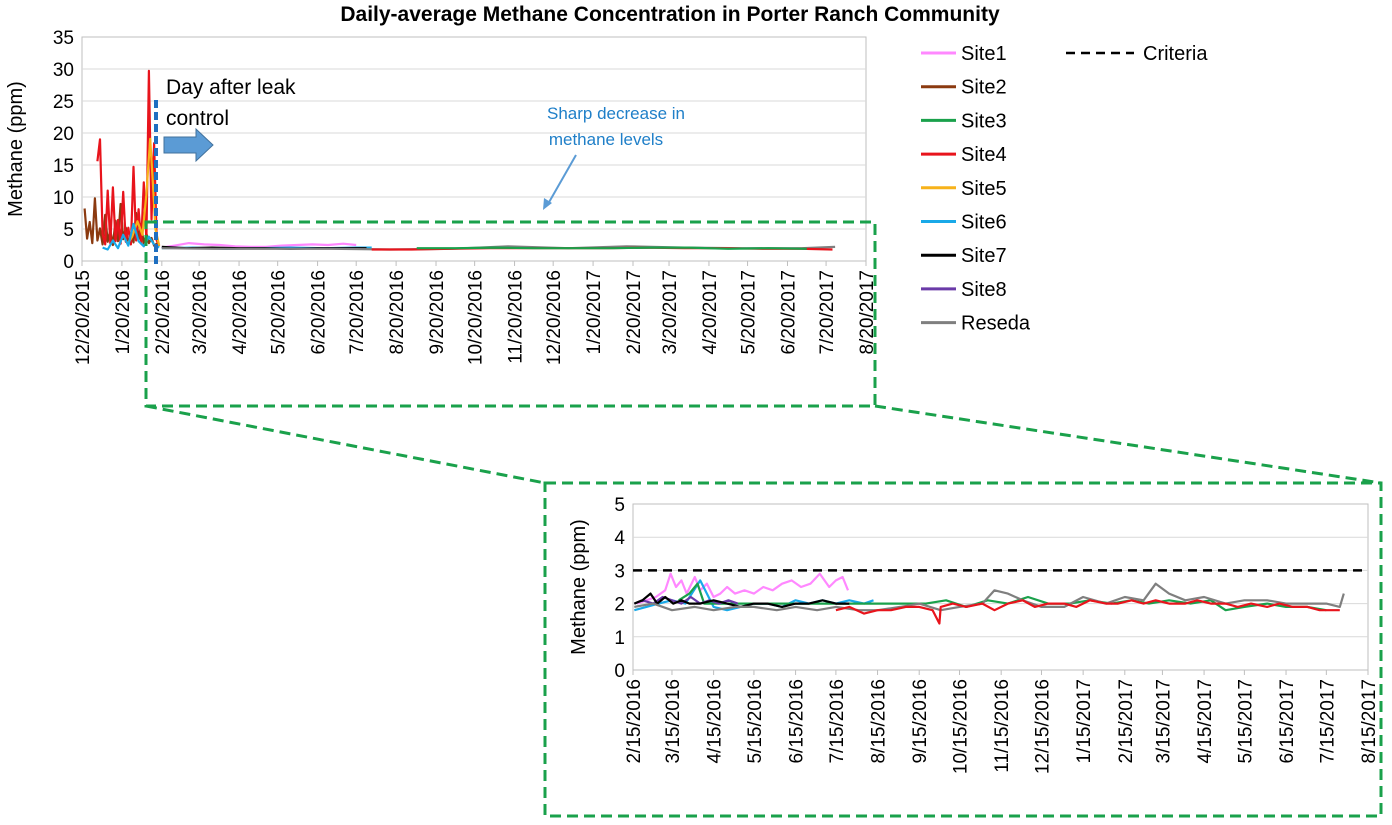 The width and height of the screenshot is (1392, 825). I want to click on y-tick-label: 35, so click(63, 38).